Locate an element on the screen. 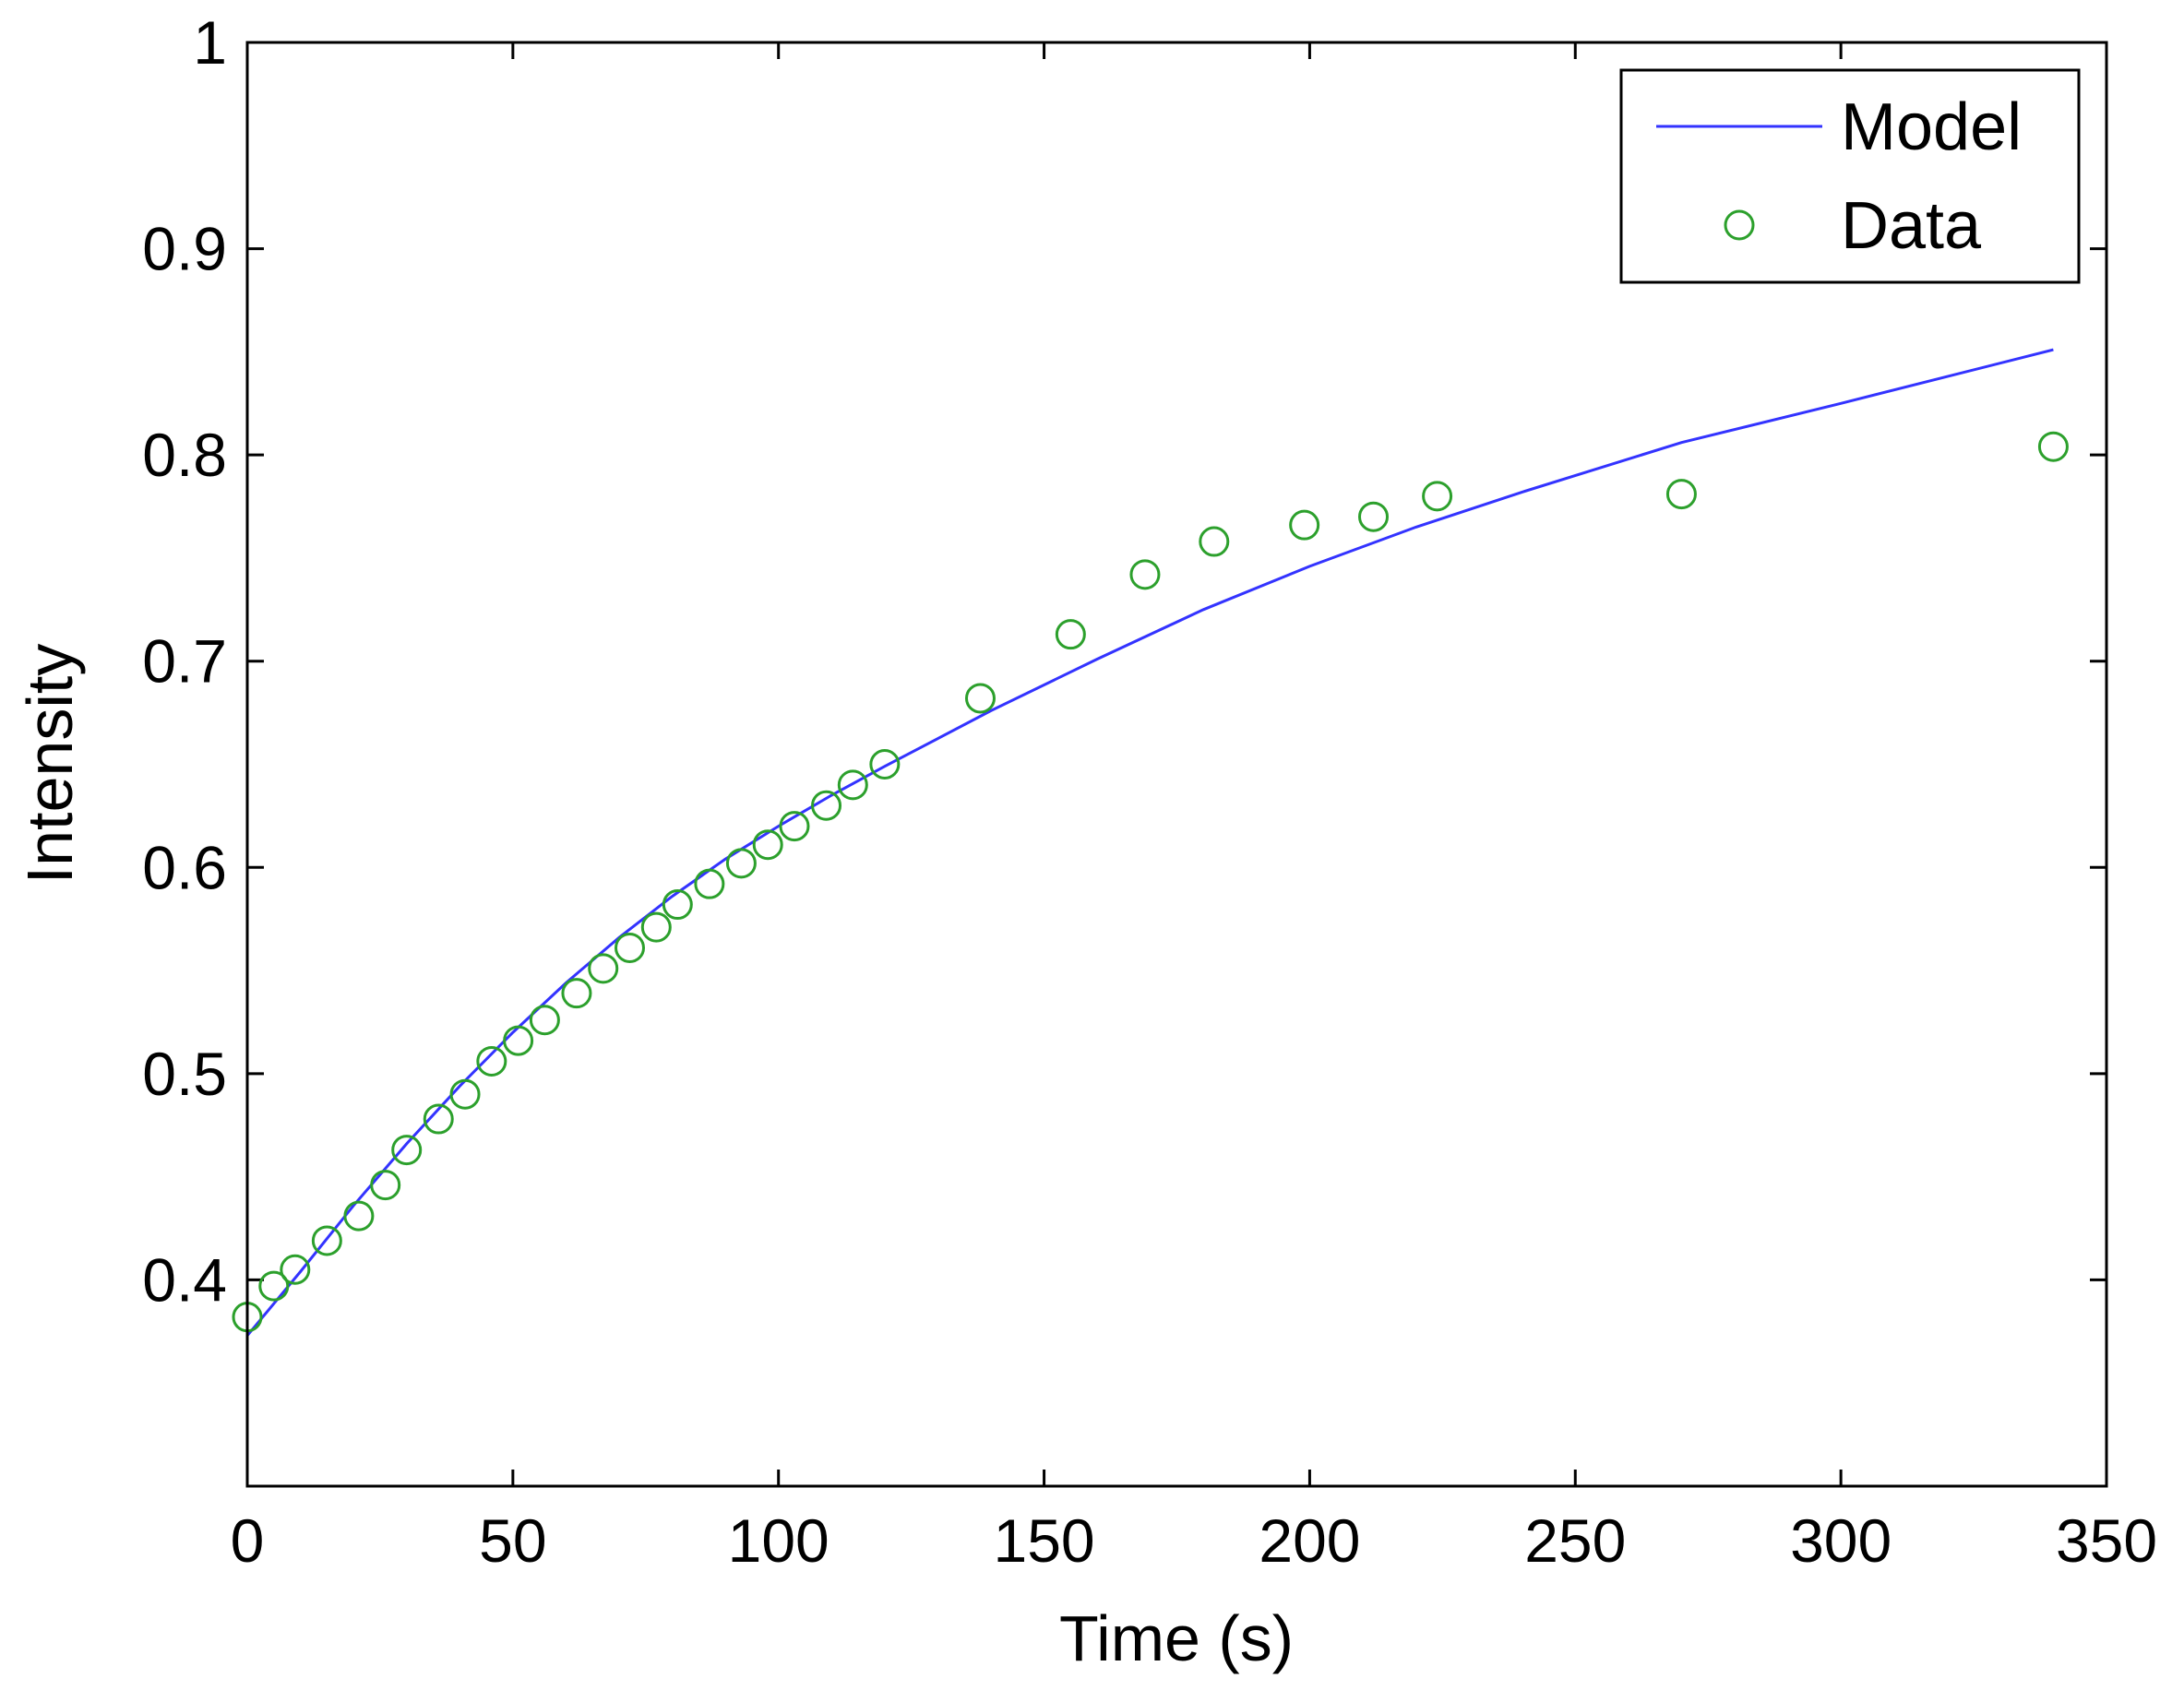 The image size is (2184, 1702). x-tick-label: 350 is located at coordinates (2106, 1540).